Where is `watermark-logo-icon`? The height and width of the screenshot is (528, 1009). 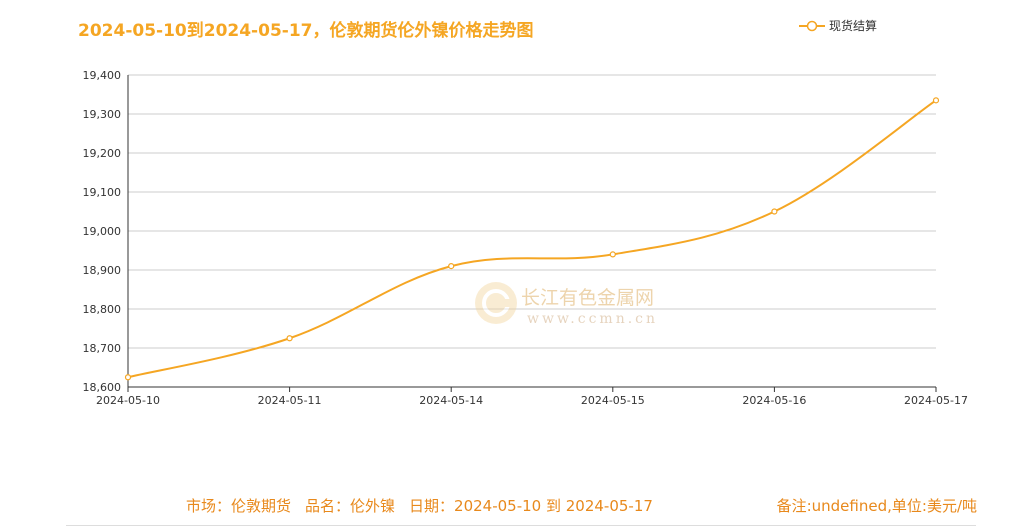 watermark-logo-icon is located at coordinates (496, 303).